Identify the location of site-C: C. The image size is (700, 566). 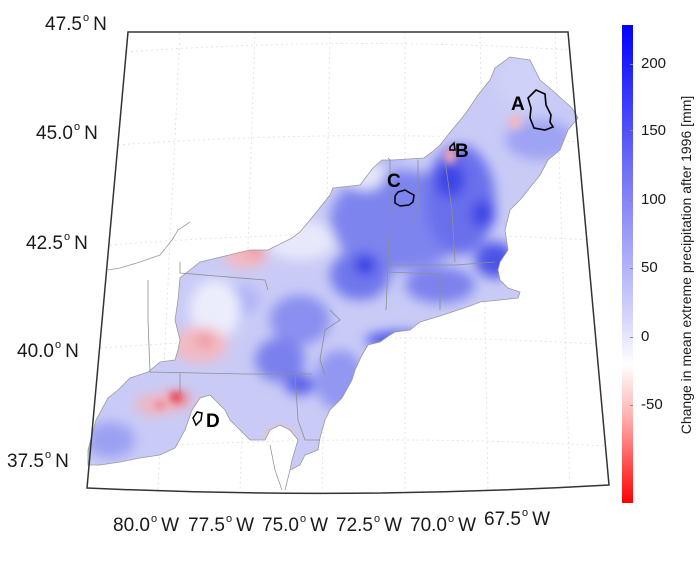
(401, 189).